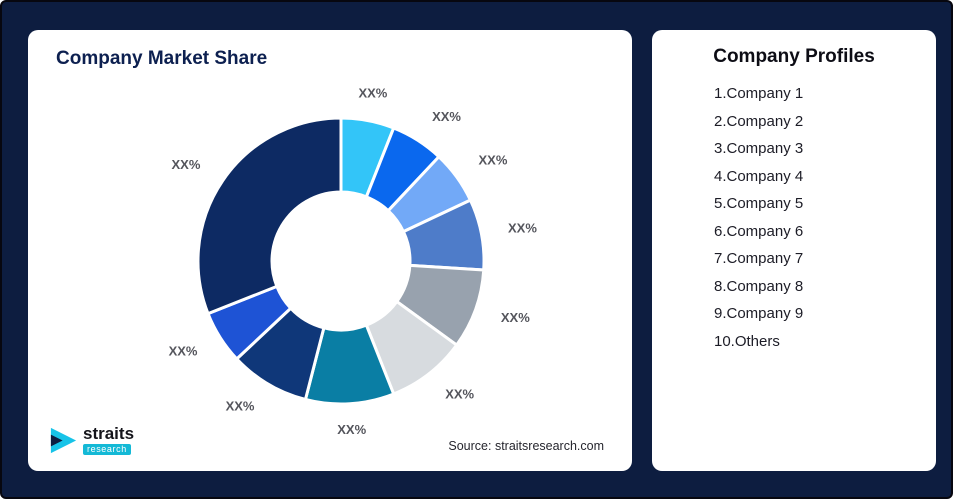  Describe the element at coordinates (759, 231) in the screenshot. I see `profile-item: 6.Company 6` at that location.